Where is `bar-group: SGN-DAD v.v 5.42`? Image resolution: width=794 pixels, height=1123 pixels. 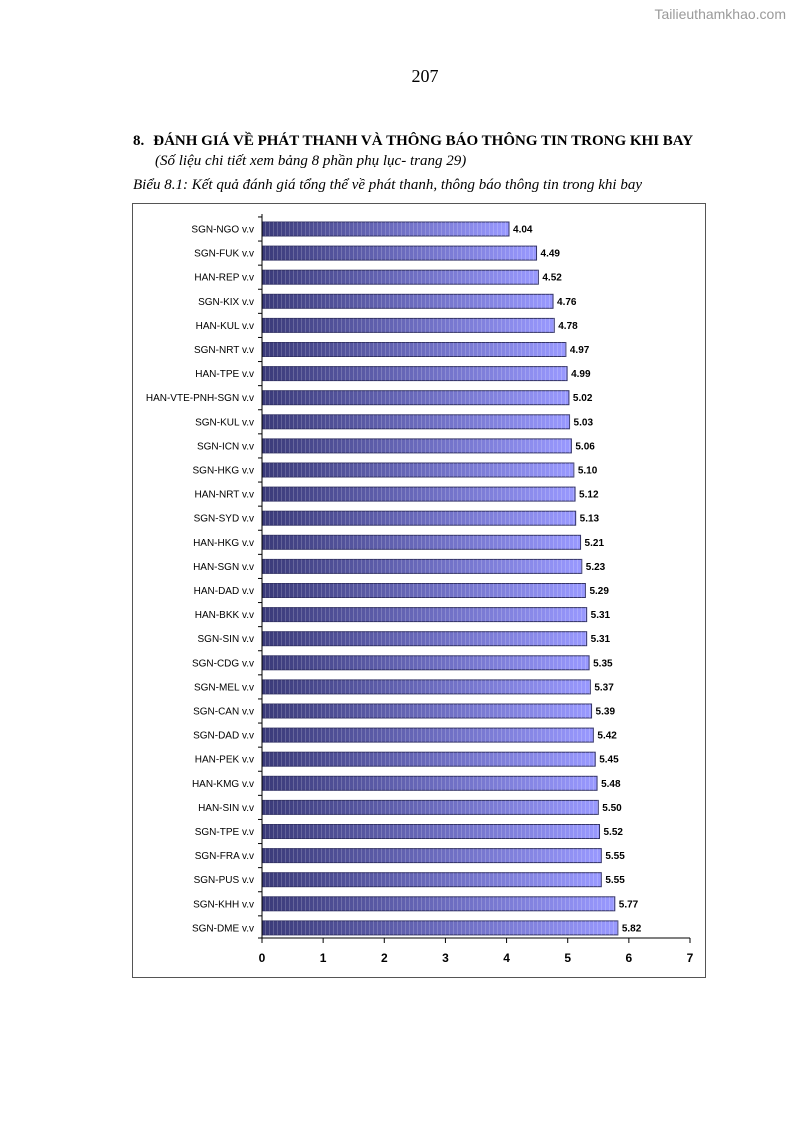
bar-group: SGN-DAD v.v 5.42 is located at coordinates (405, 735).